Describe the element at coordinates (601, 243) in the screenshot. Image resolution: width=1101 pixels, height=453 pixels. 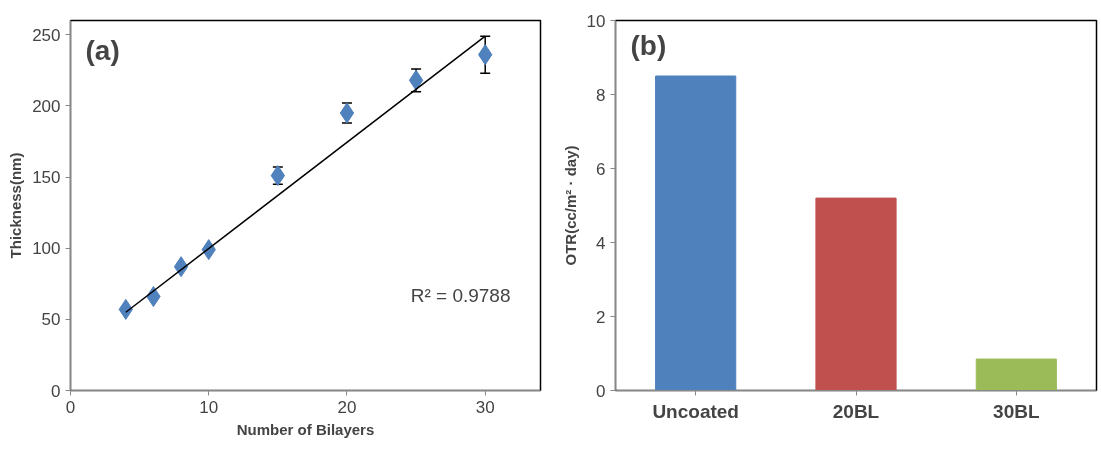
I see `y-tick-label: 4` at that location.